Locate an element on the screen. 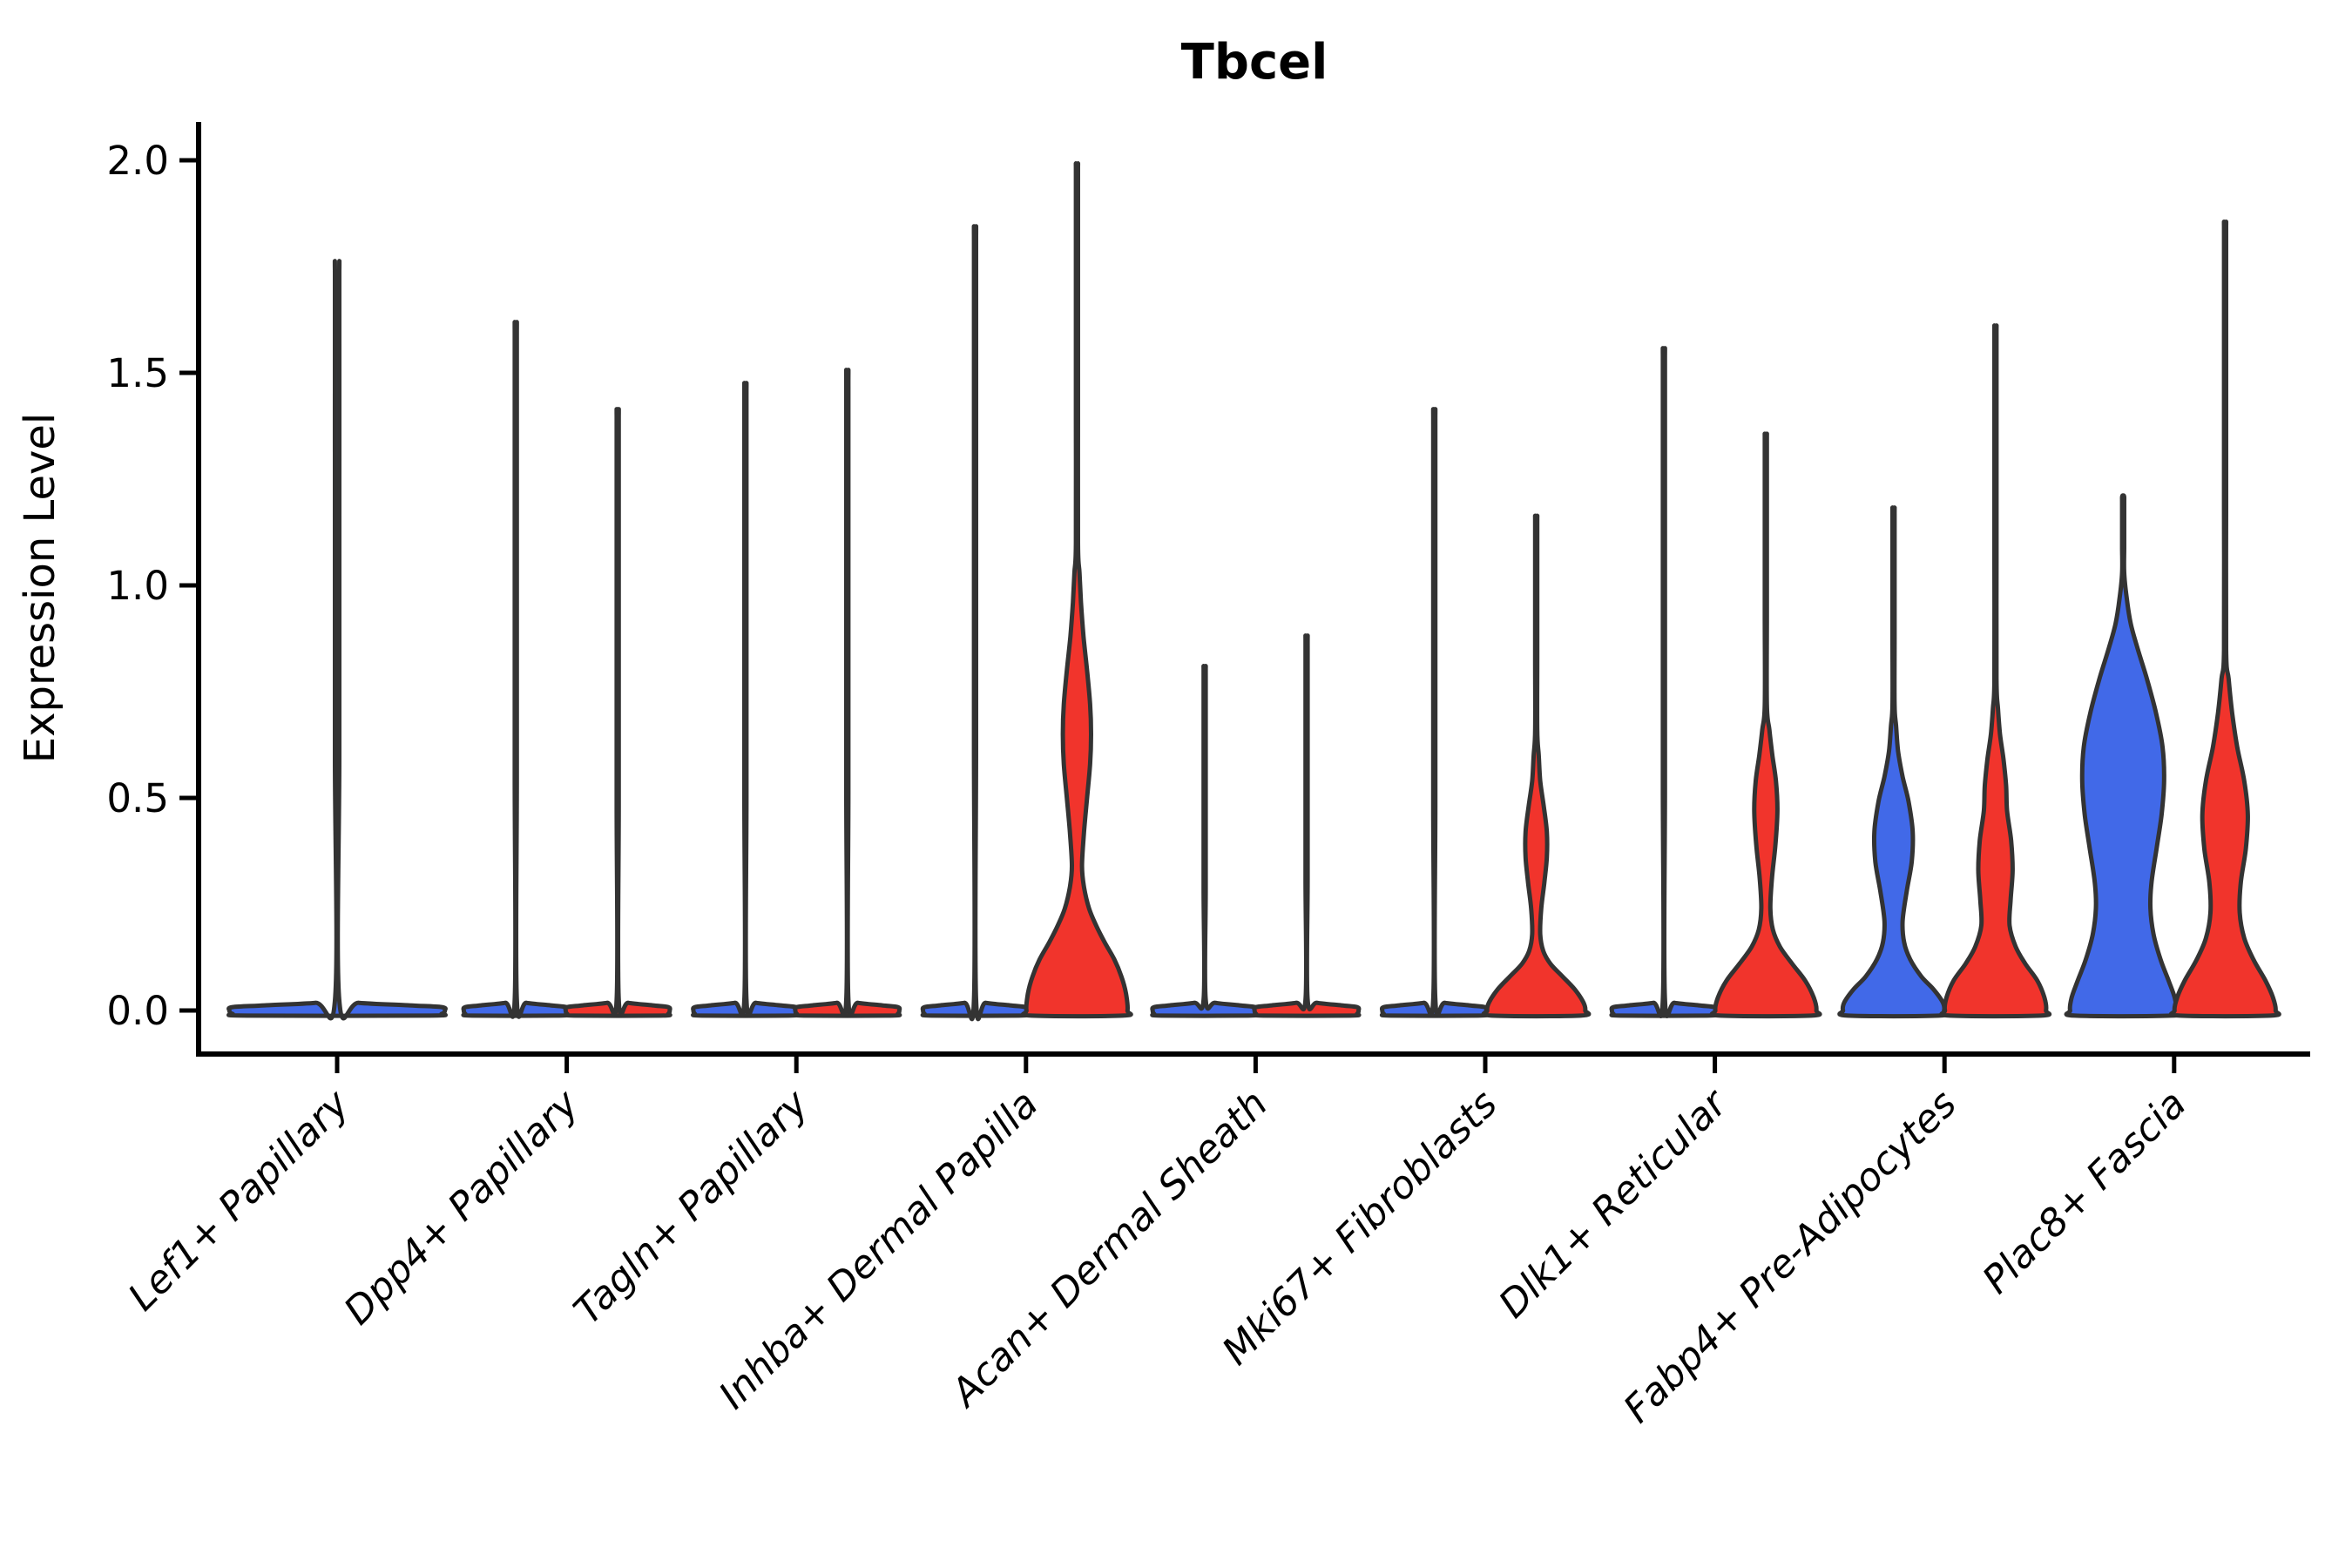 The height and width of the screenshot is (1568, 2352). y-tick-label: 2.0 is located at coordinates (137, 161).